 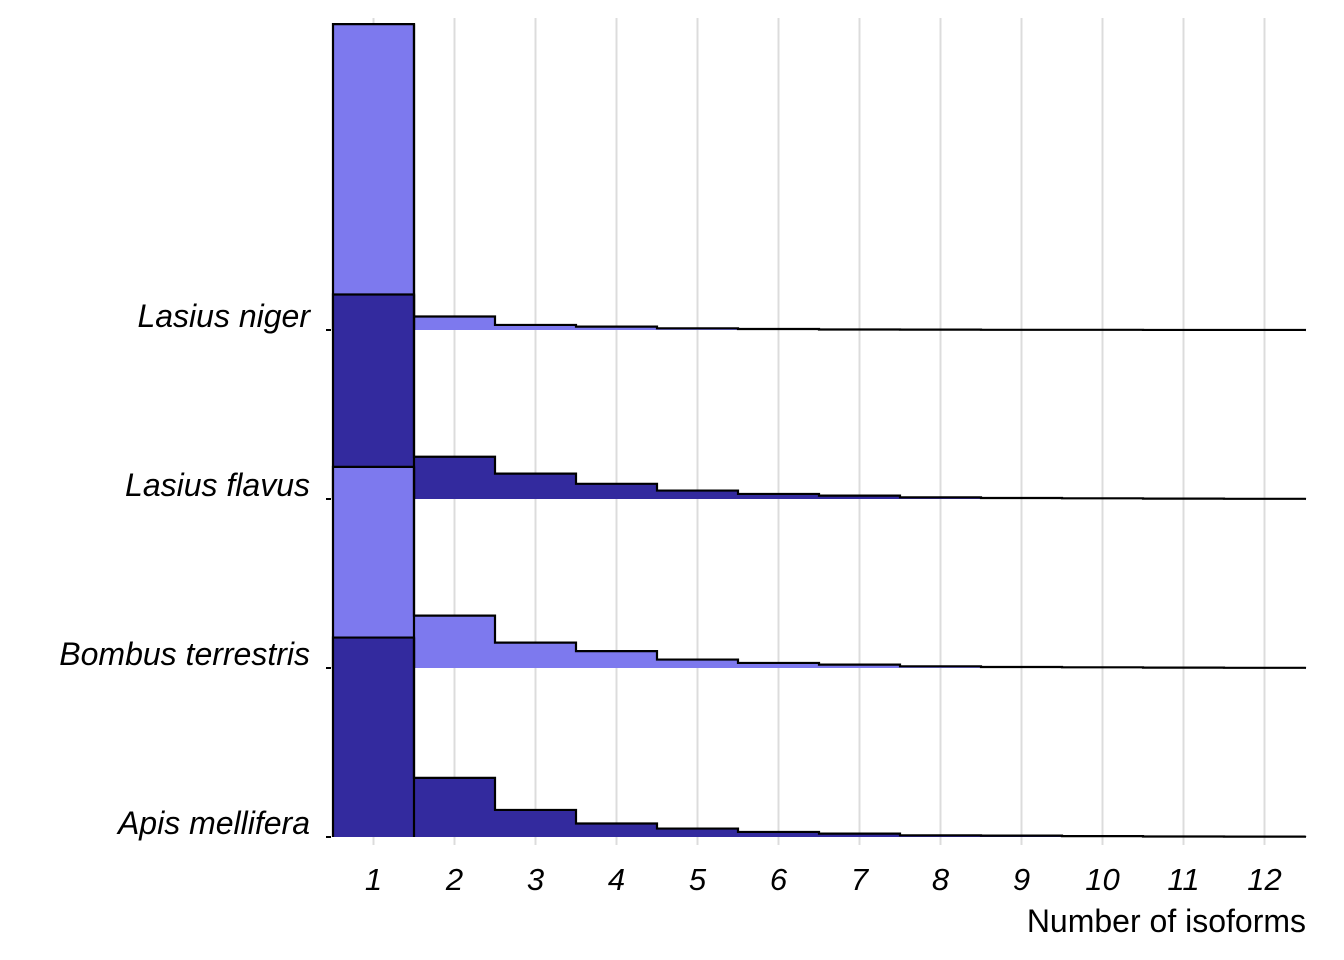 What do you see at coordinates (860, 879) in the screenshot?
I see `x-tick-label-7: 7` at bounding box center [860, 879].